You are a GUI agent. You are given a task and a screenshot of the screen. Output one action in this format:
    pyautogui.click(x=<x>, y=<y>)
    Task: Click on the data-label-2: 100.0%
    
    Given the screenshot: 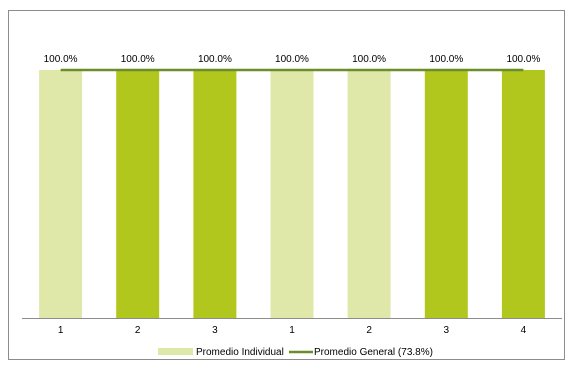 What is the action you would take?
    pyautogui.click(x=138, y=59)
    